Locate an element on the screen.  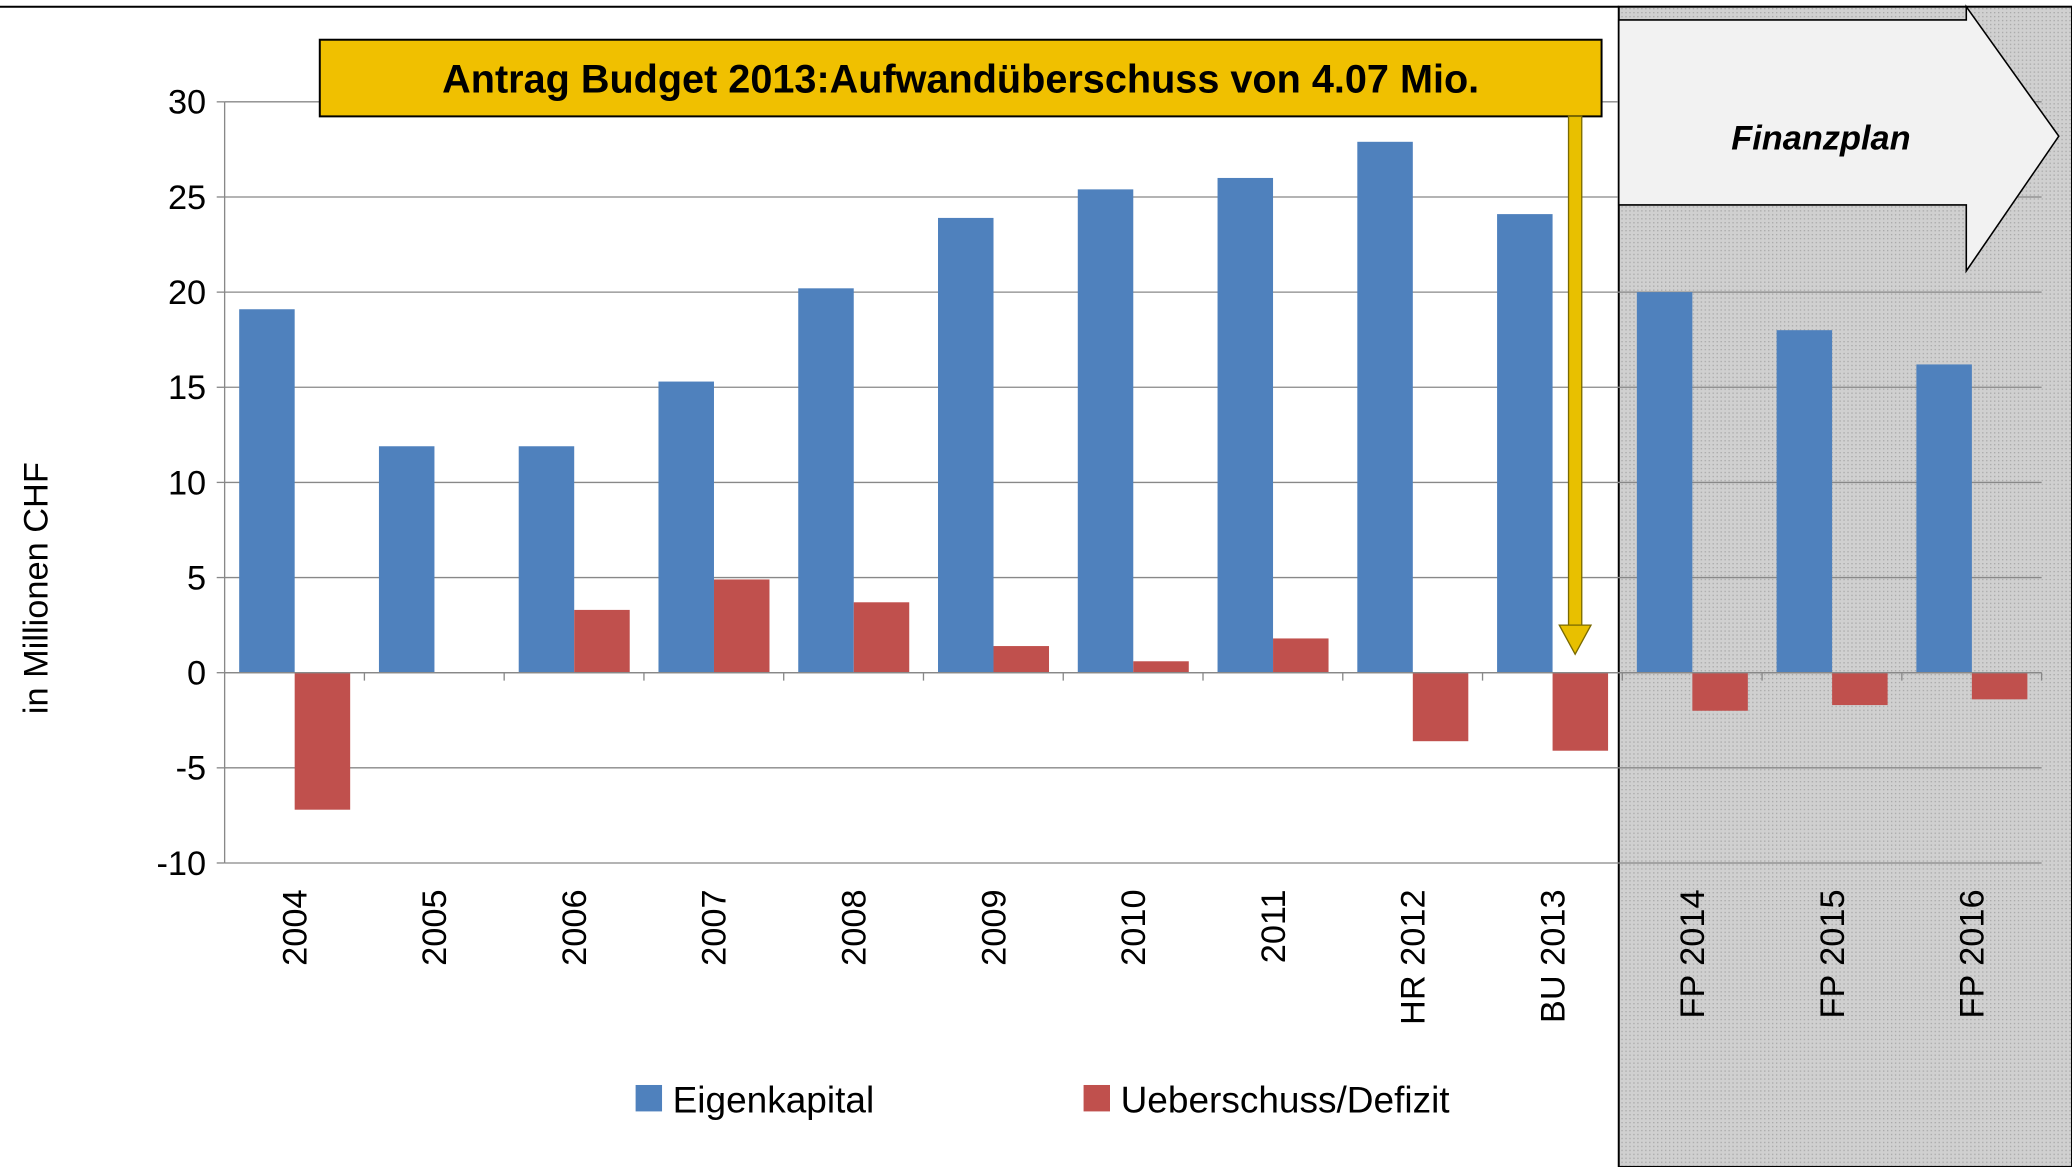
annotation-arrow is located at coordinates (1575, 370).